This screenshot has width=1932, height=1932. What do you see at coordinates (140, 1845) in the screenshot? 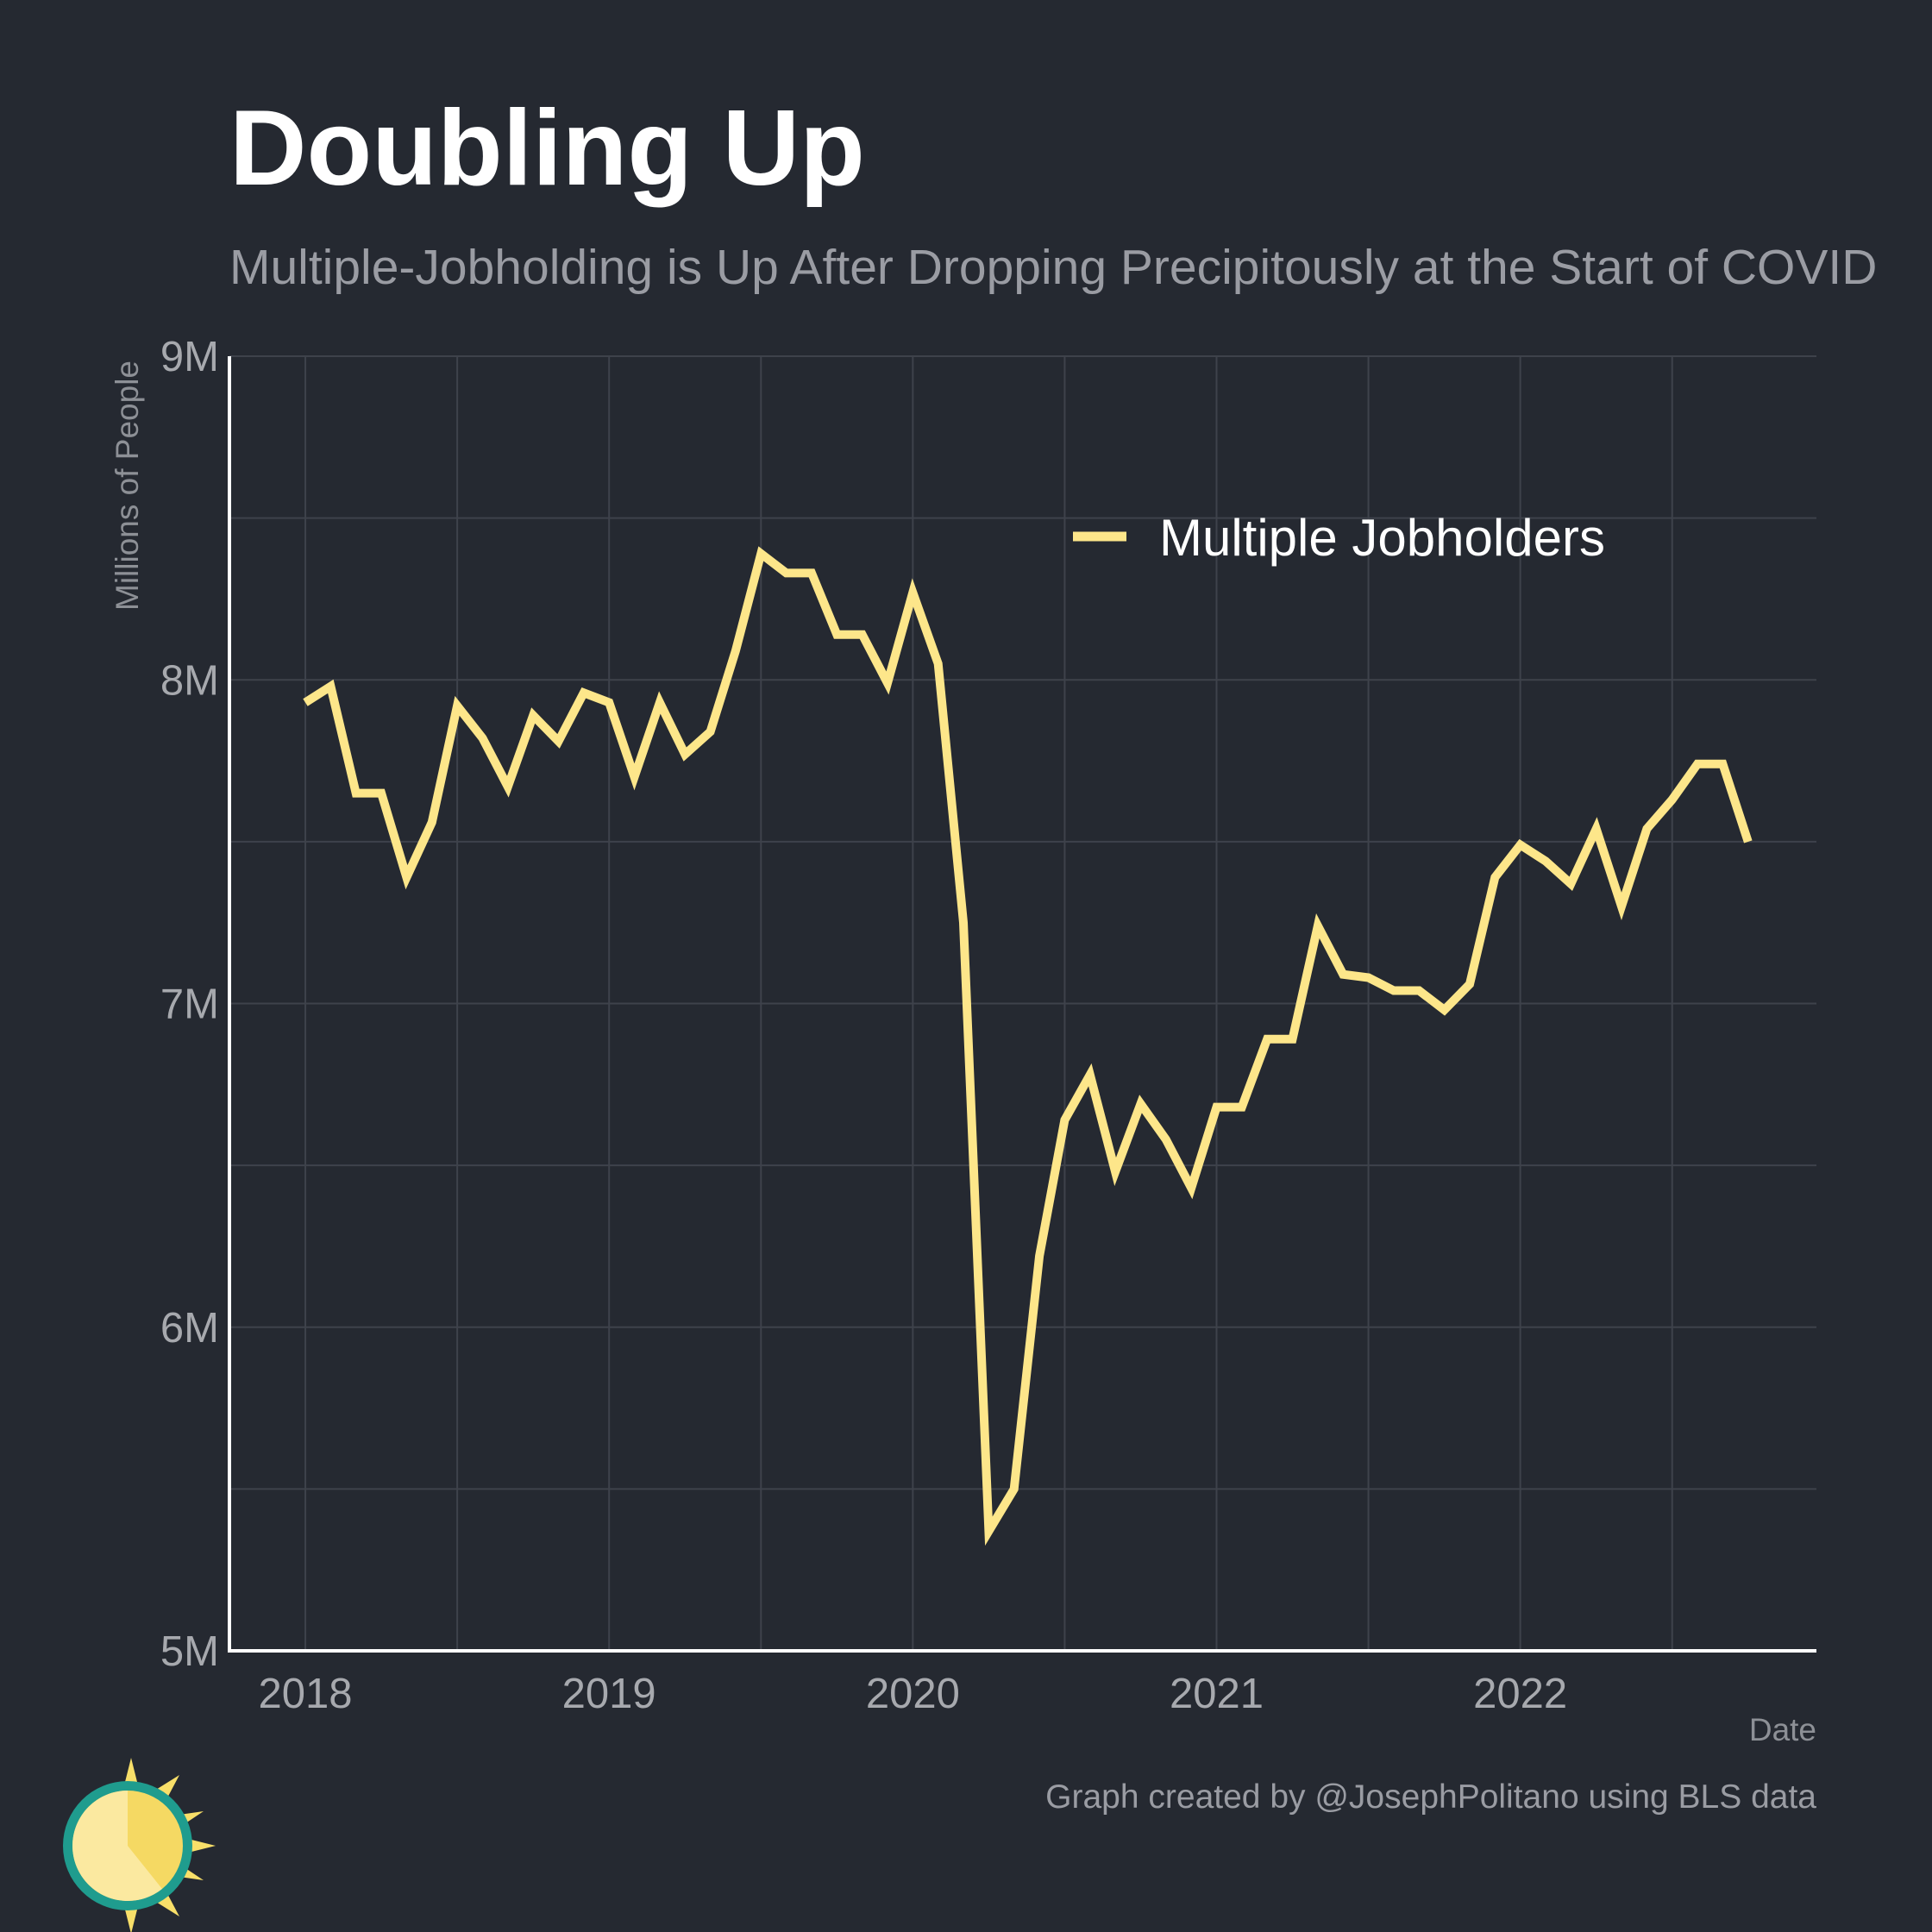
I see `sun-logo-icon` at bounding box center [140, 1845].